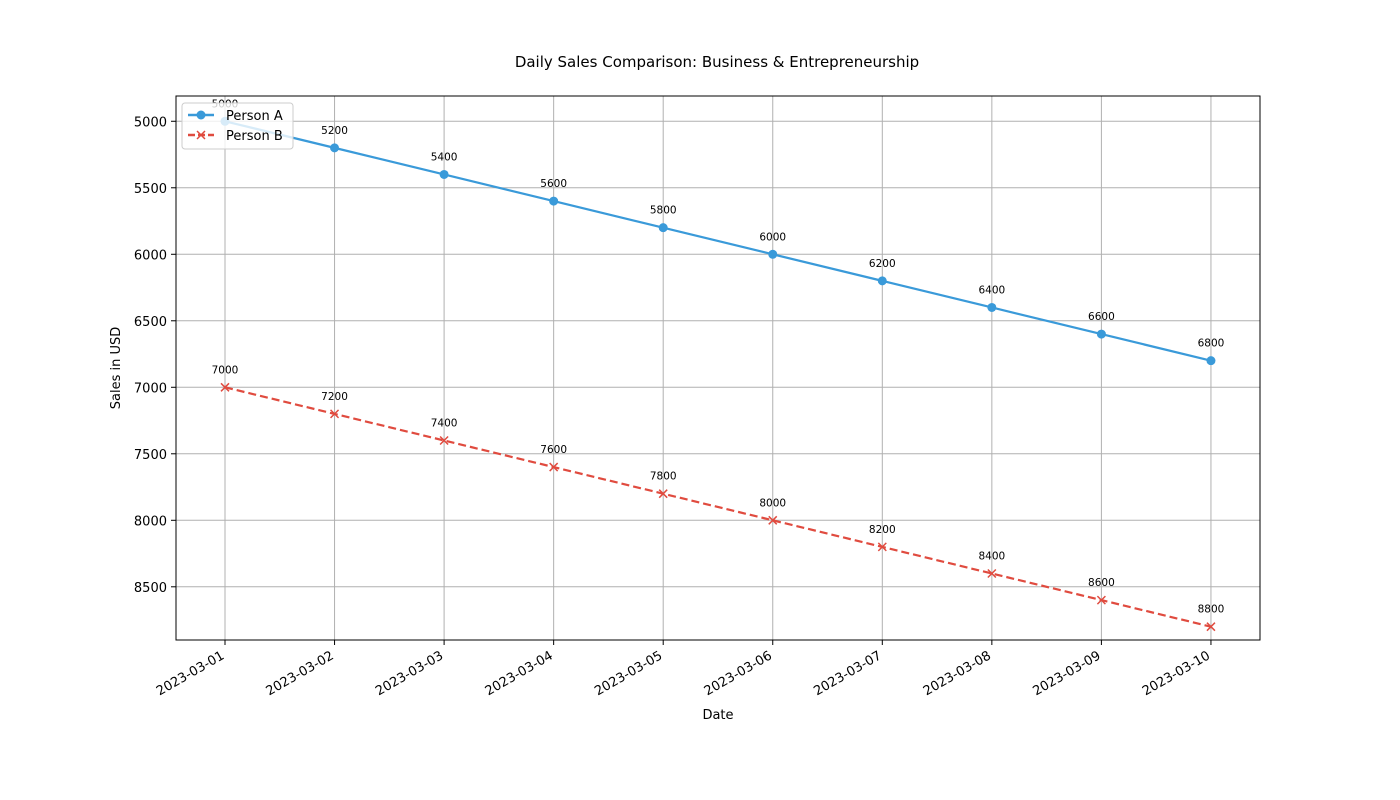  I want to click on data-label: 8400, so click(991, 556).